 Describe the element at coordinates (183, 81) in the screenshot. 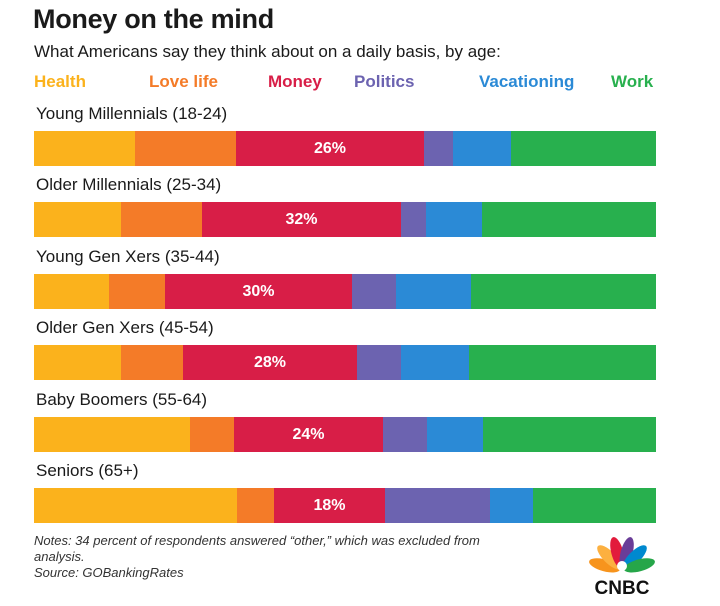

I see `legend-item-love-life: Love life` at that location.